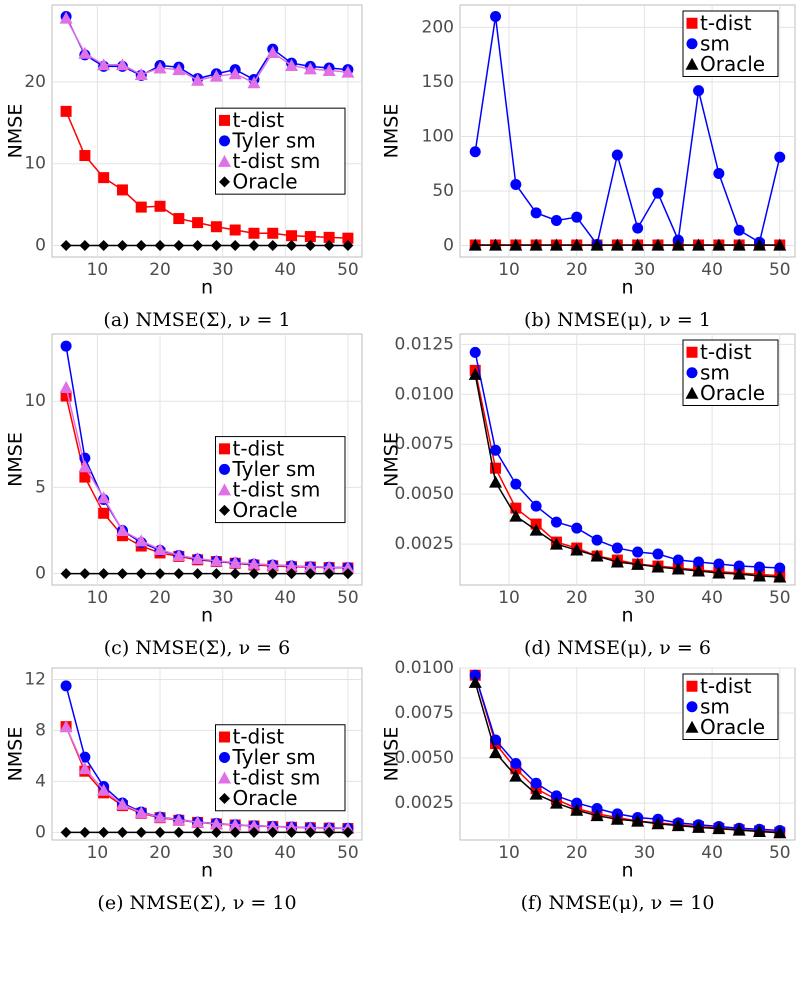 Image resolution: width=804 pixels, height=1005 pixels. What do you see at coordinates (618, 903) in the screenshot?
I see `caption: (f) NMSE(μ), ν = 10` at bounding box center [618, 903].